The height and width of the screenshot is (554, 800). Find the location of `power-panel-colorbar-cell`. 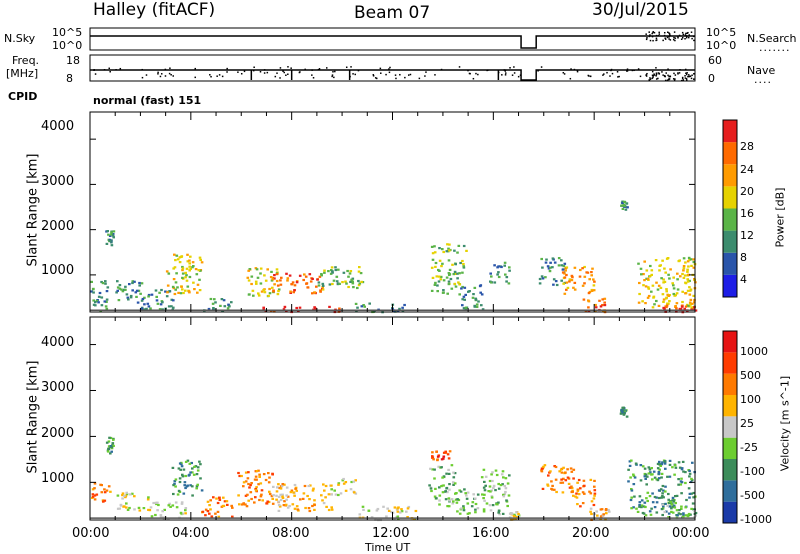

power-panel-colorbar-cell is located at coordinates (730, 153).